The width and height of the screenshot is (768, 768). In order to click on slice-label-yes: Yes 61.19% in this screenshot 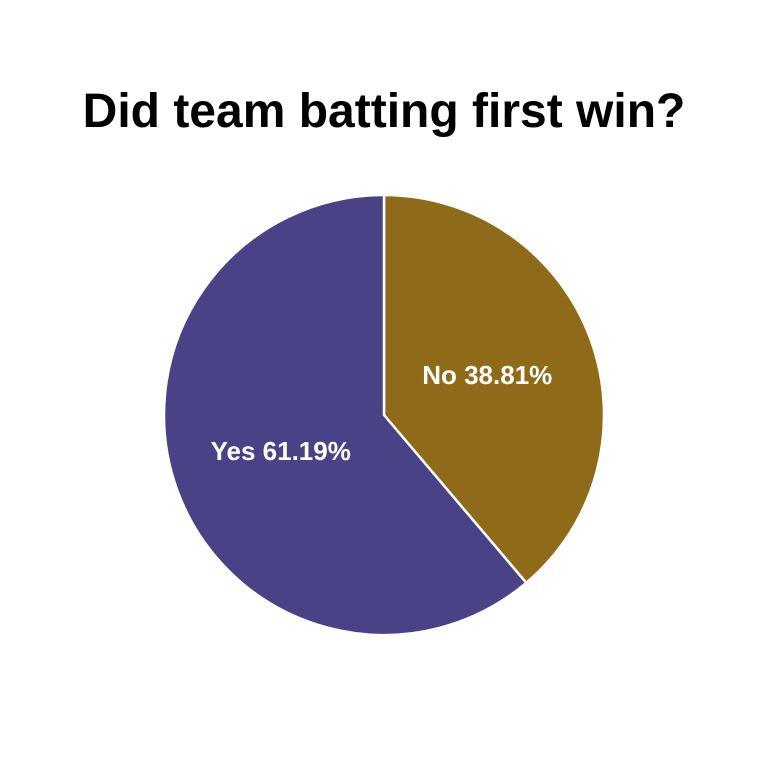, I will do `click(281, 451)`.